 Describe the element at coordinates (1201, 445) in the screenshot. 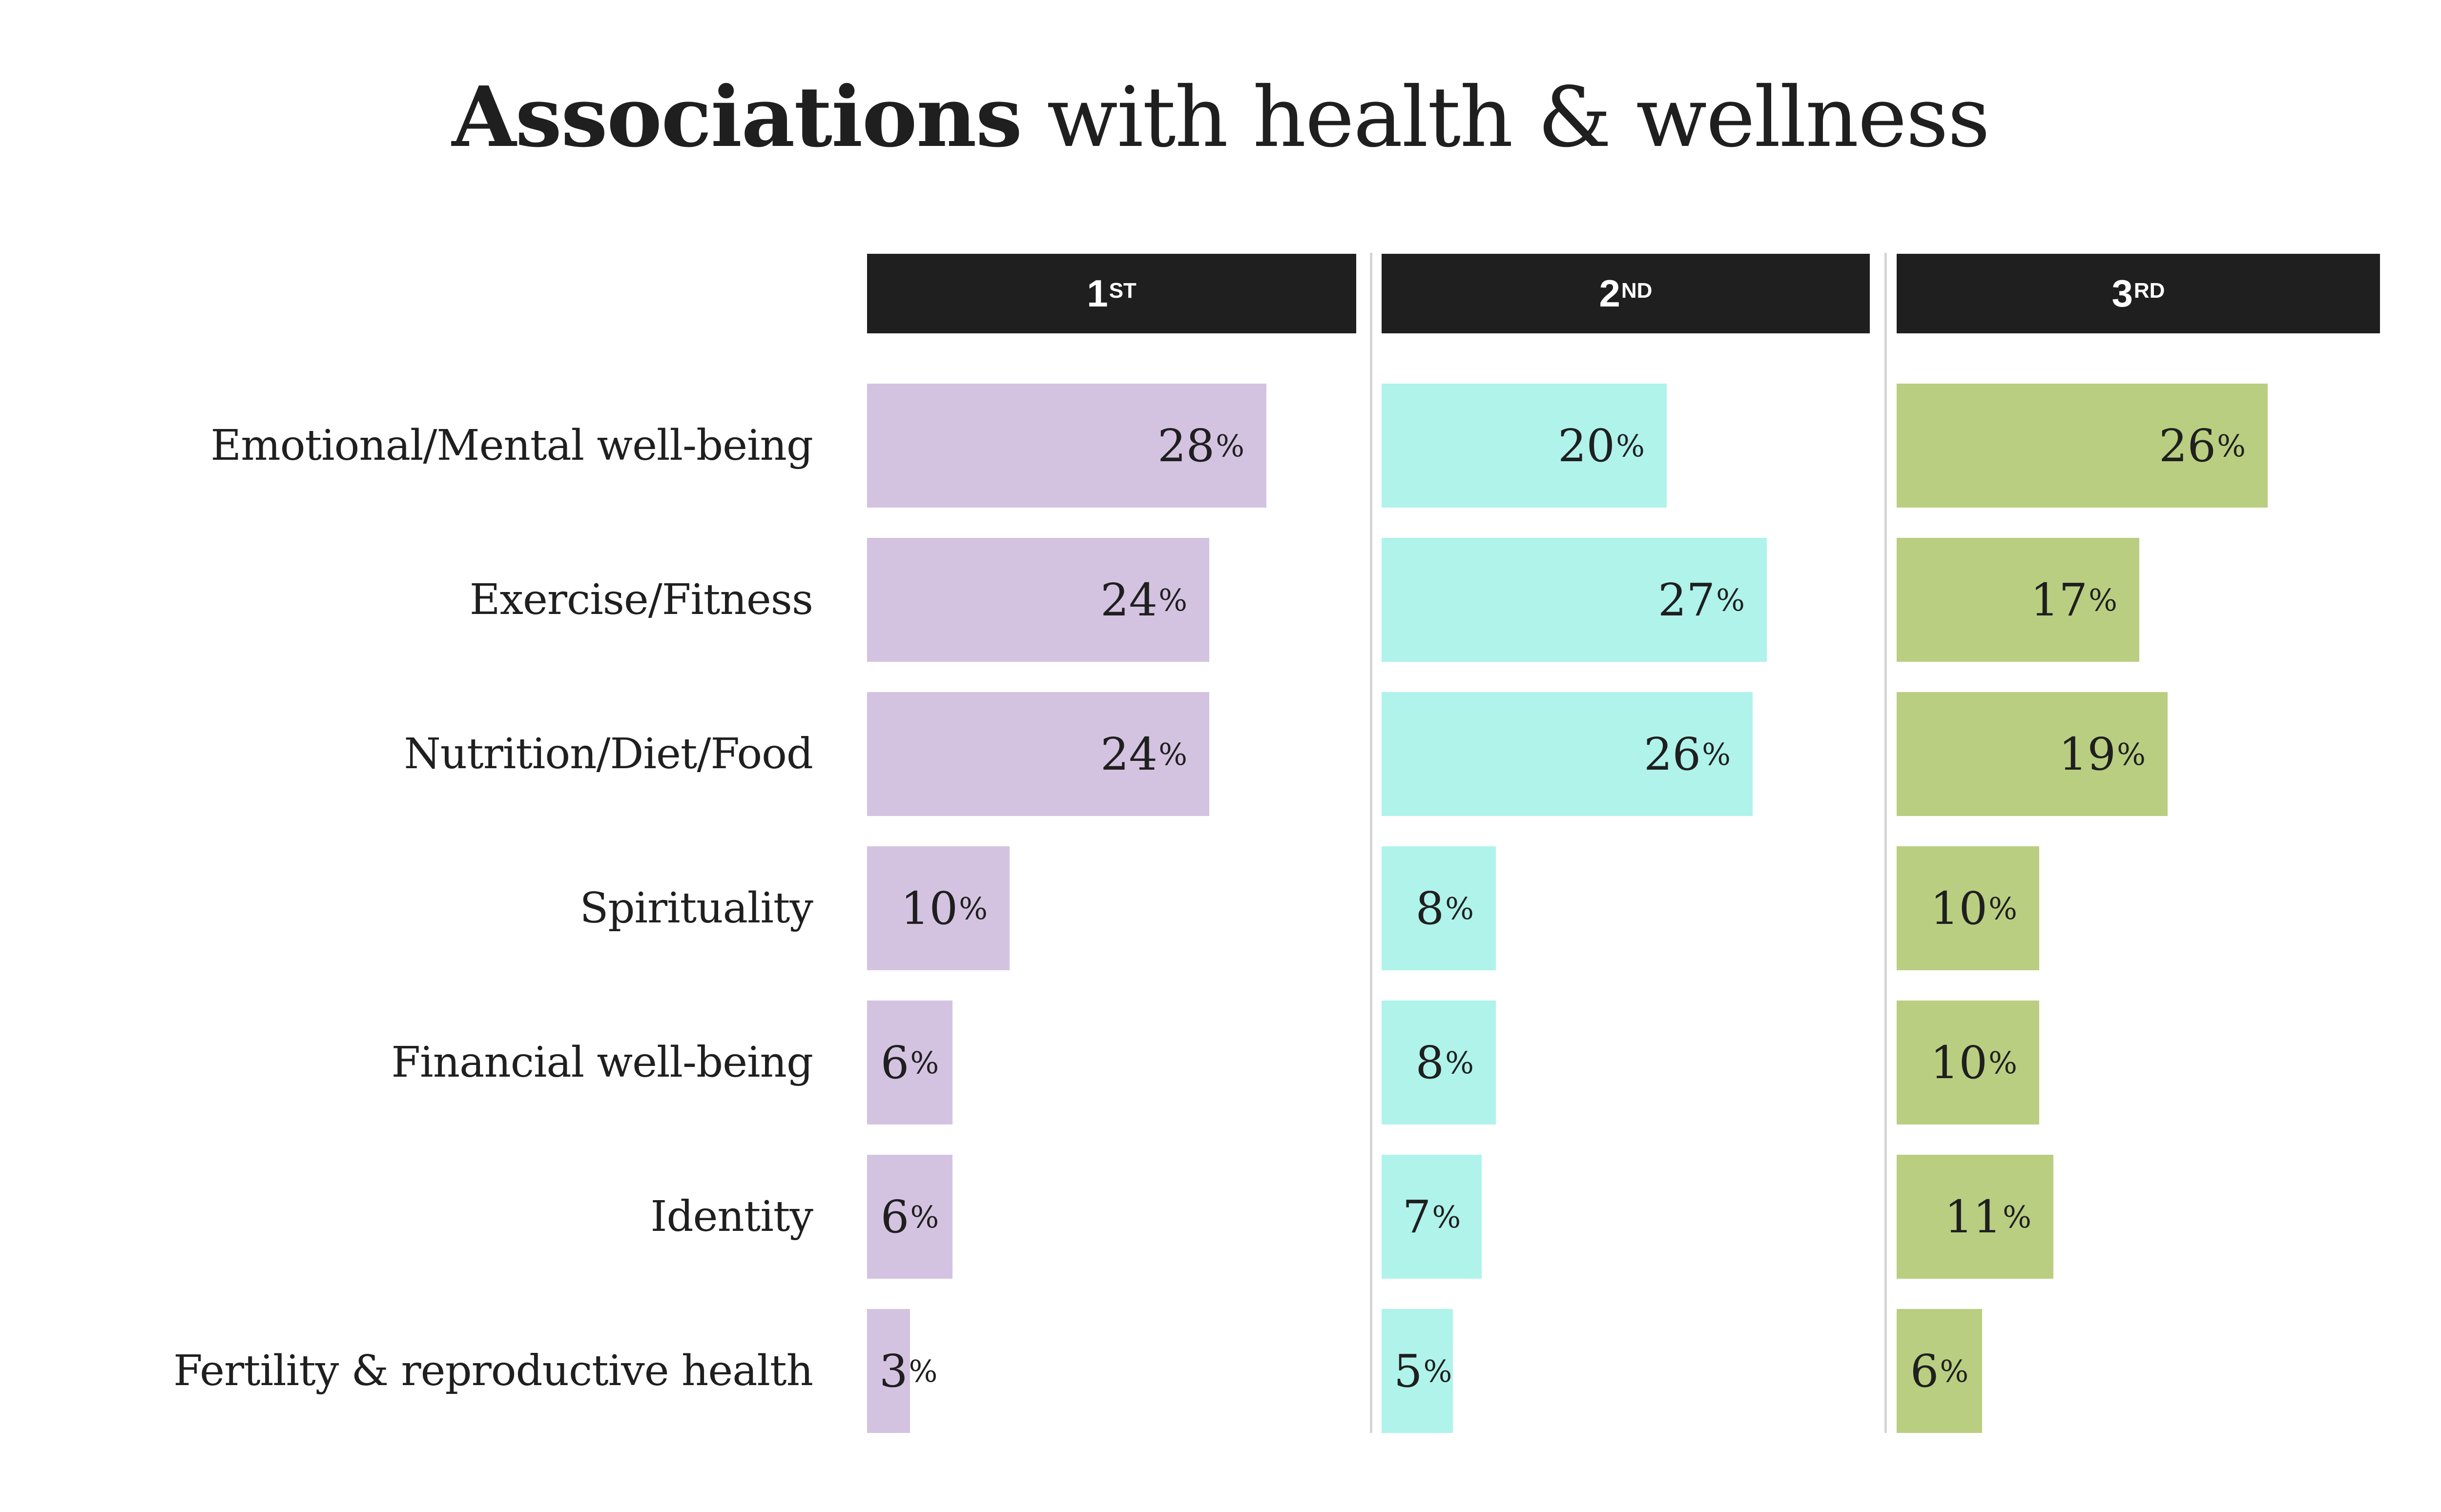

I see `bar-value-label: 28%` at that location.